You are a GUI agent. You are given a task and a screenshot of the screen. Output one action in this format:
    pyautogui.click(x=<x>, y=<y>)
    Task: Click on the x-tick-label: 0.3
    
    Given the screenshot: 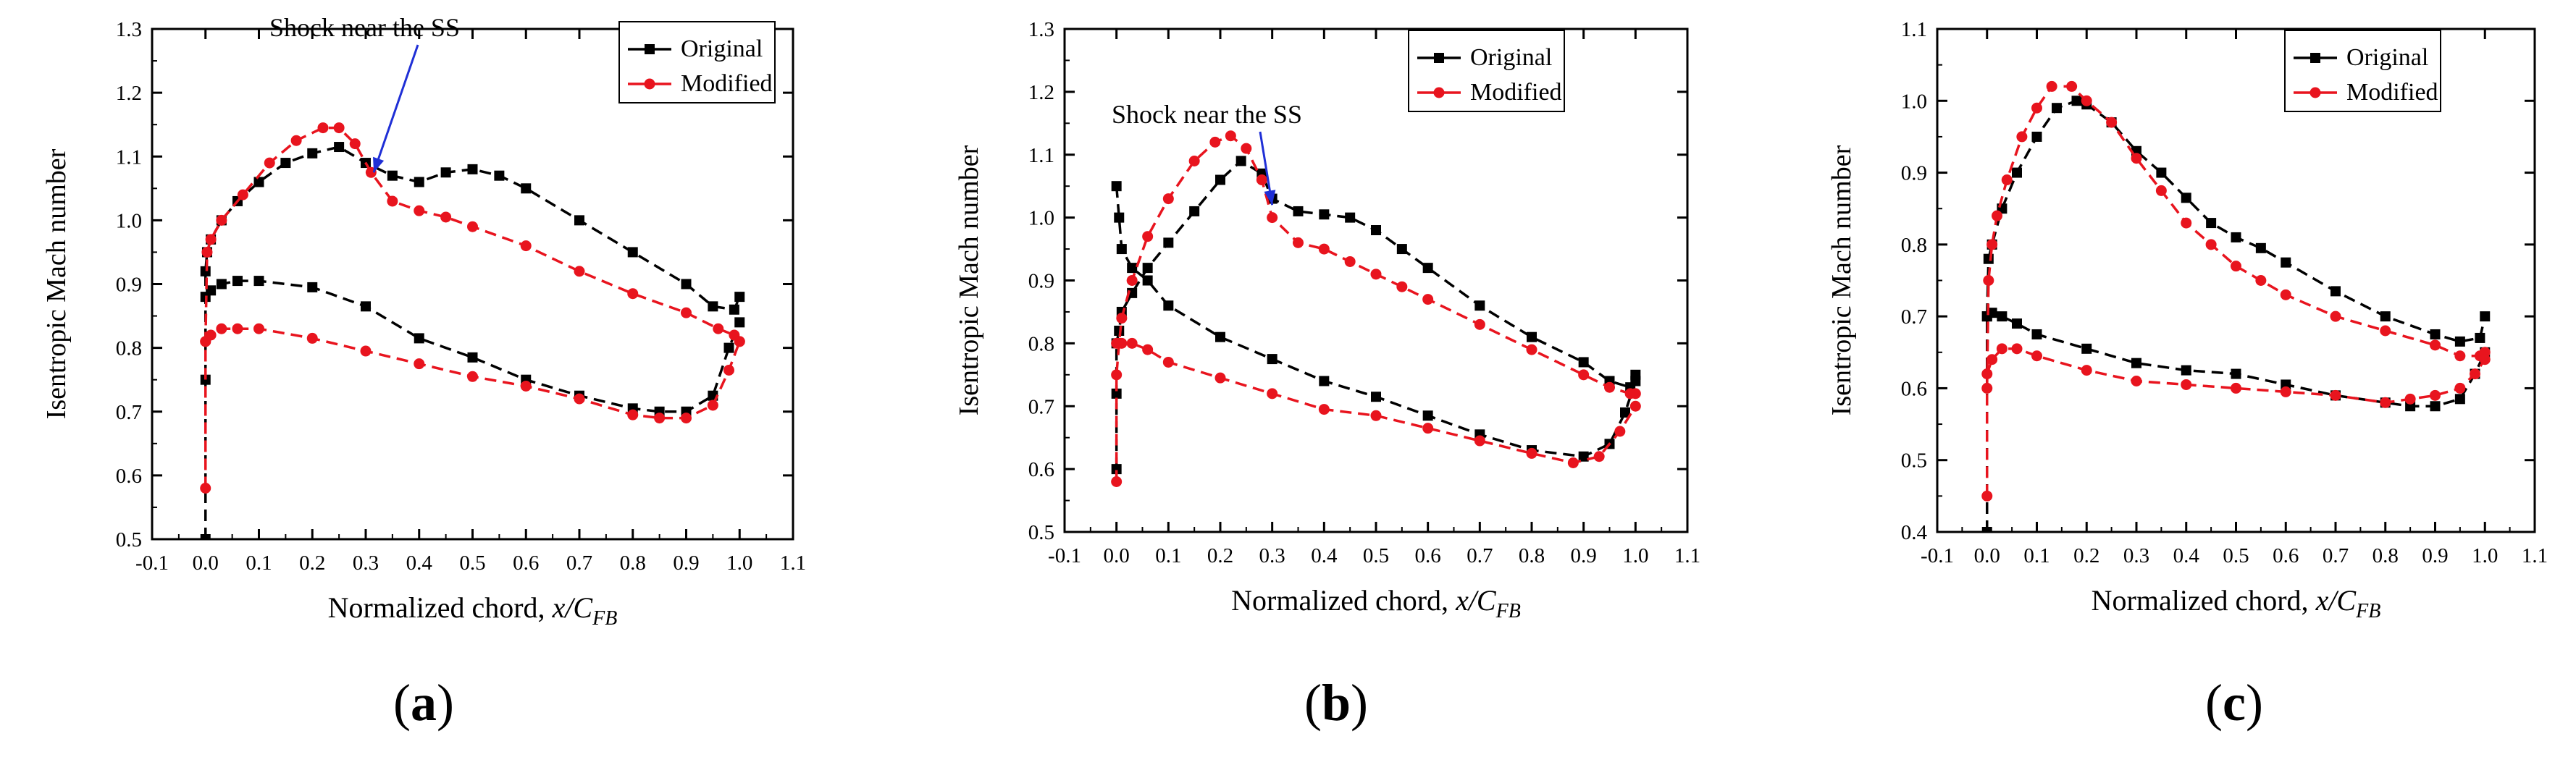 What is the action you would take?
    pyautogui.click(x=1272, y=555)
    